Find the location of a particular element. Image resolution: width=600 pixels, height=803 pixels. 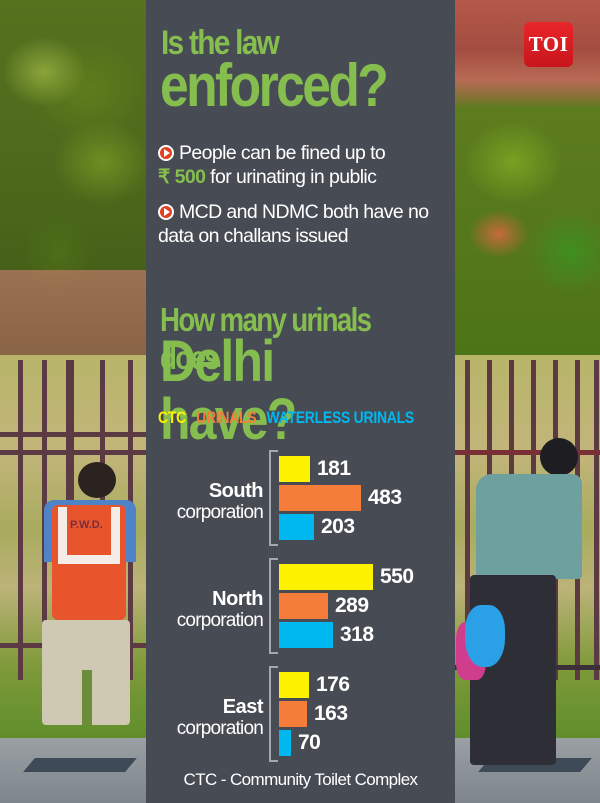

bar-value: 483 is located at coordinates (385, 497).